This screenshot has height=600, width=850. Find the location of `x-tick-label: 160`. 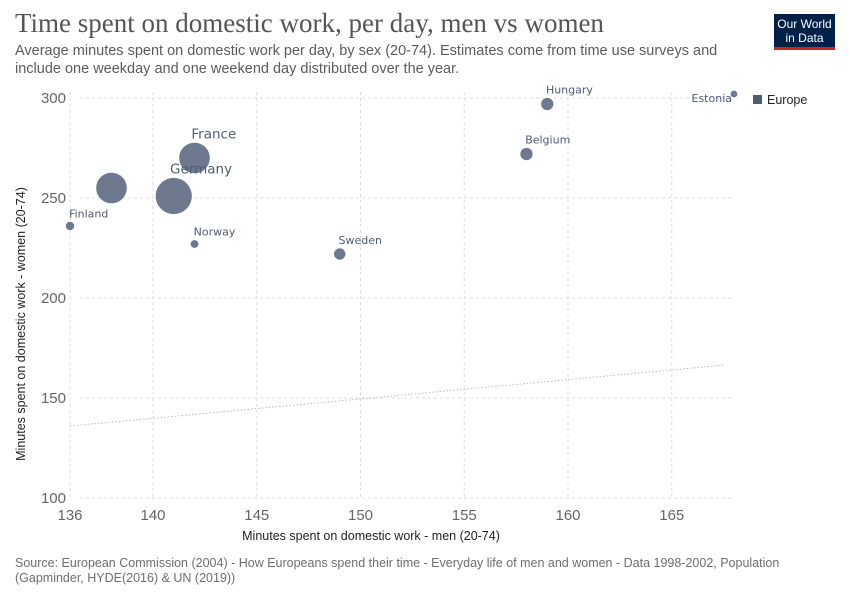

x-tick-label: 160 is located at coordinates (567, 515).